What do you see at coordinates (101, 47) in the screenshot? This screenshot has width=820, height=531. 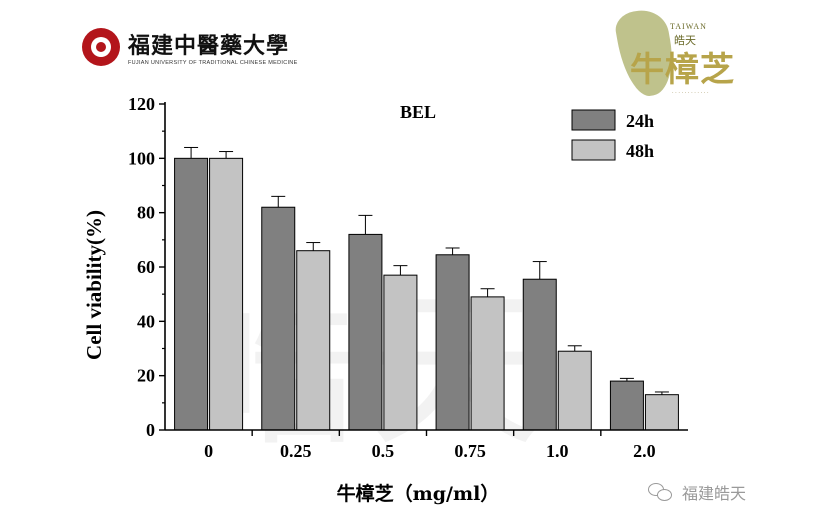 I see `university-seal-icon` at bounding box center [101, 47].